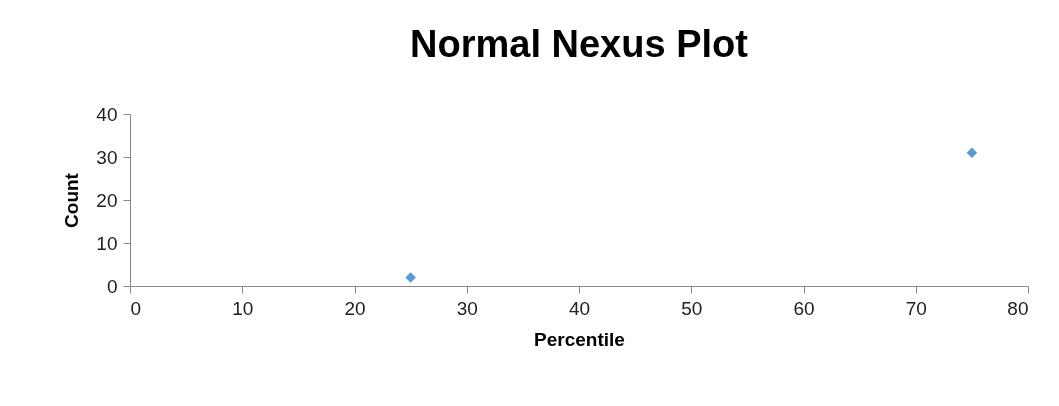 The image size is (1059, 406). What do you see at coordinates (916, 308) in the screenshot?
I see `x-tick-label: 70` at bounding box center [916, 308].